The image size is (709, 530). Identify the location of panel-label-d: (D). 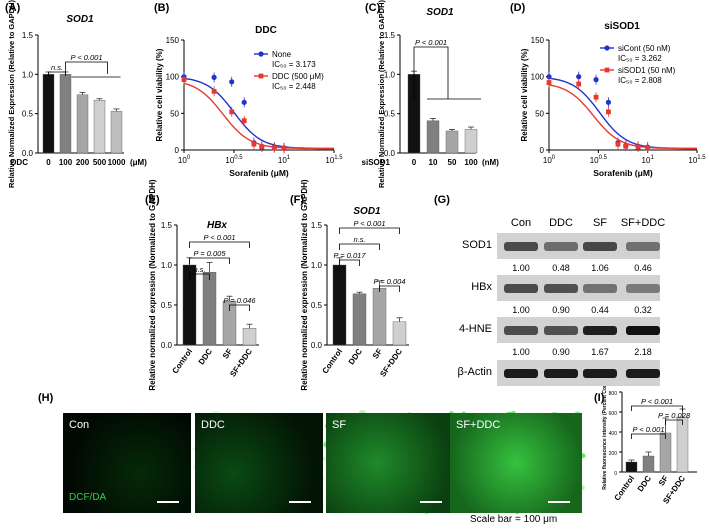
(518, 8).